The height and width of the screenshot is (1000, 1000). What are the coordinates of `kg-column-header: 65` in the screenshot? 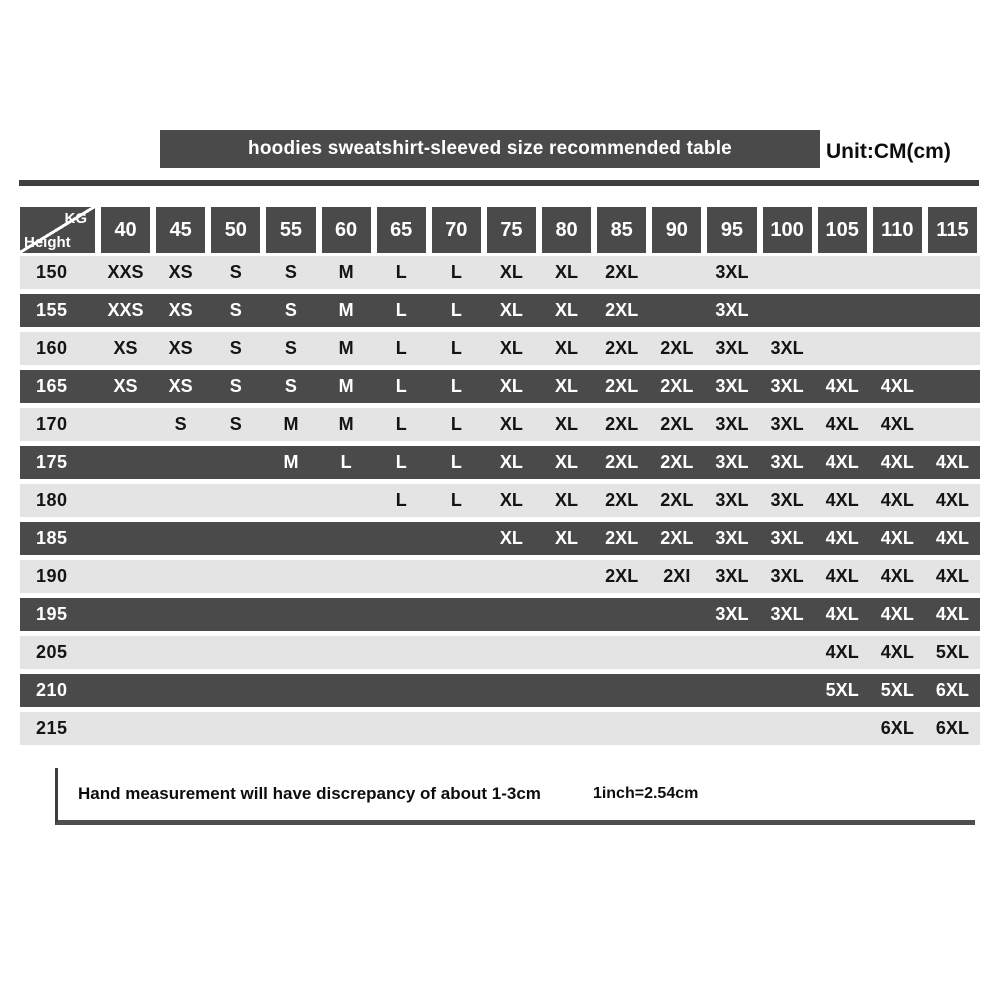 It's located at (401, 230).